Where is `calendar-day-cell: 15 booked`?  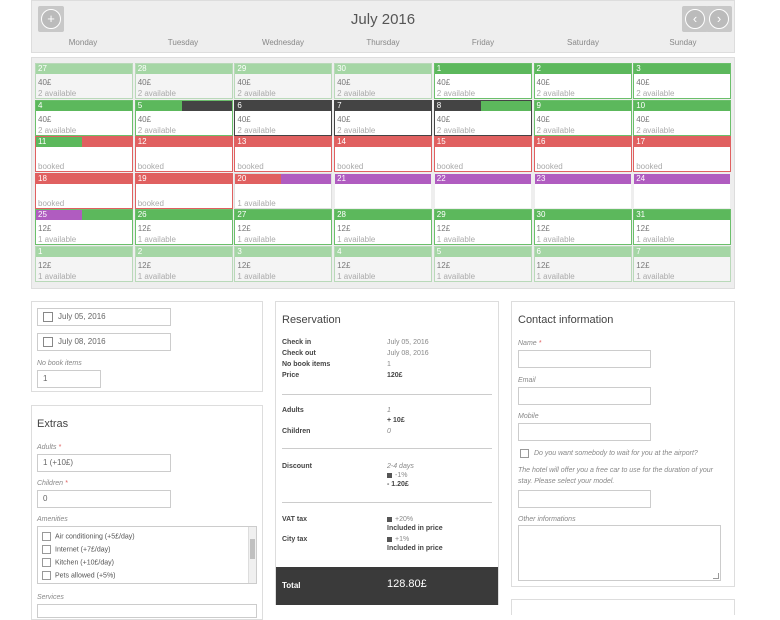 calendar-day-cell: 15 booked is located at coordinates (482, 154).